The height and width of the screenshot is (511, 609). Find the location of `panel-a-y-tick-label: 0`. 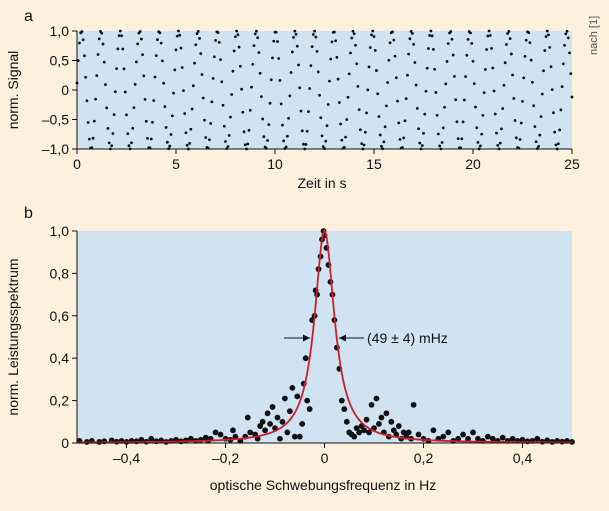

panel-a-y-tick-label: 0 is located at coordinates (65, 90).